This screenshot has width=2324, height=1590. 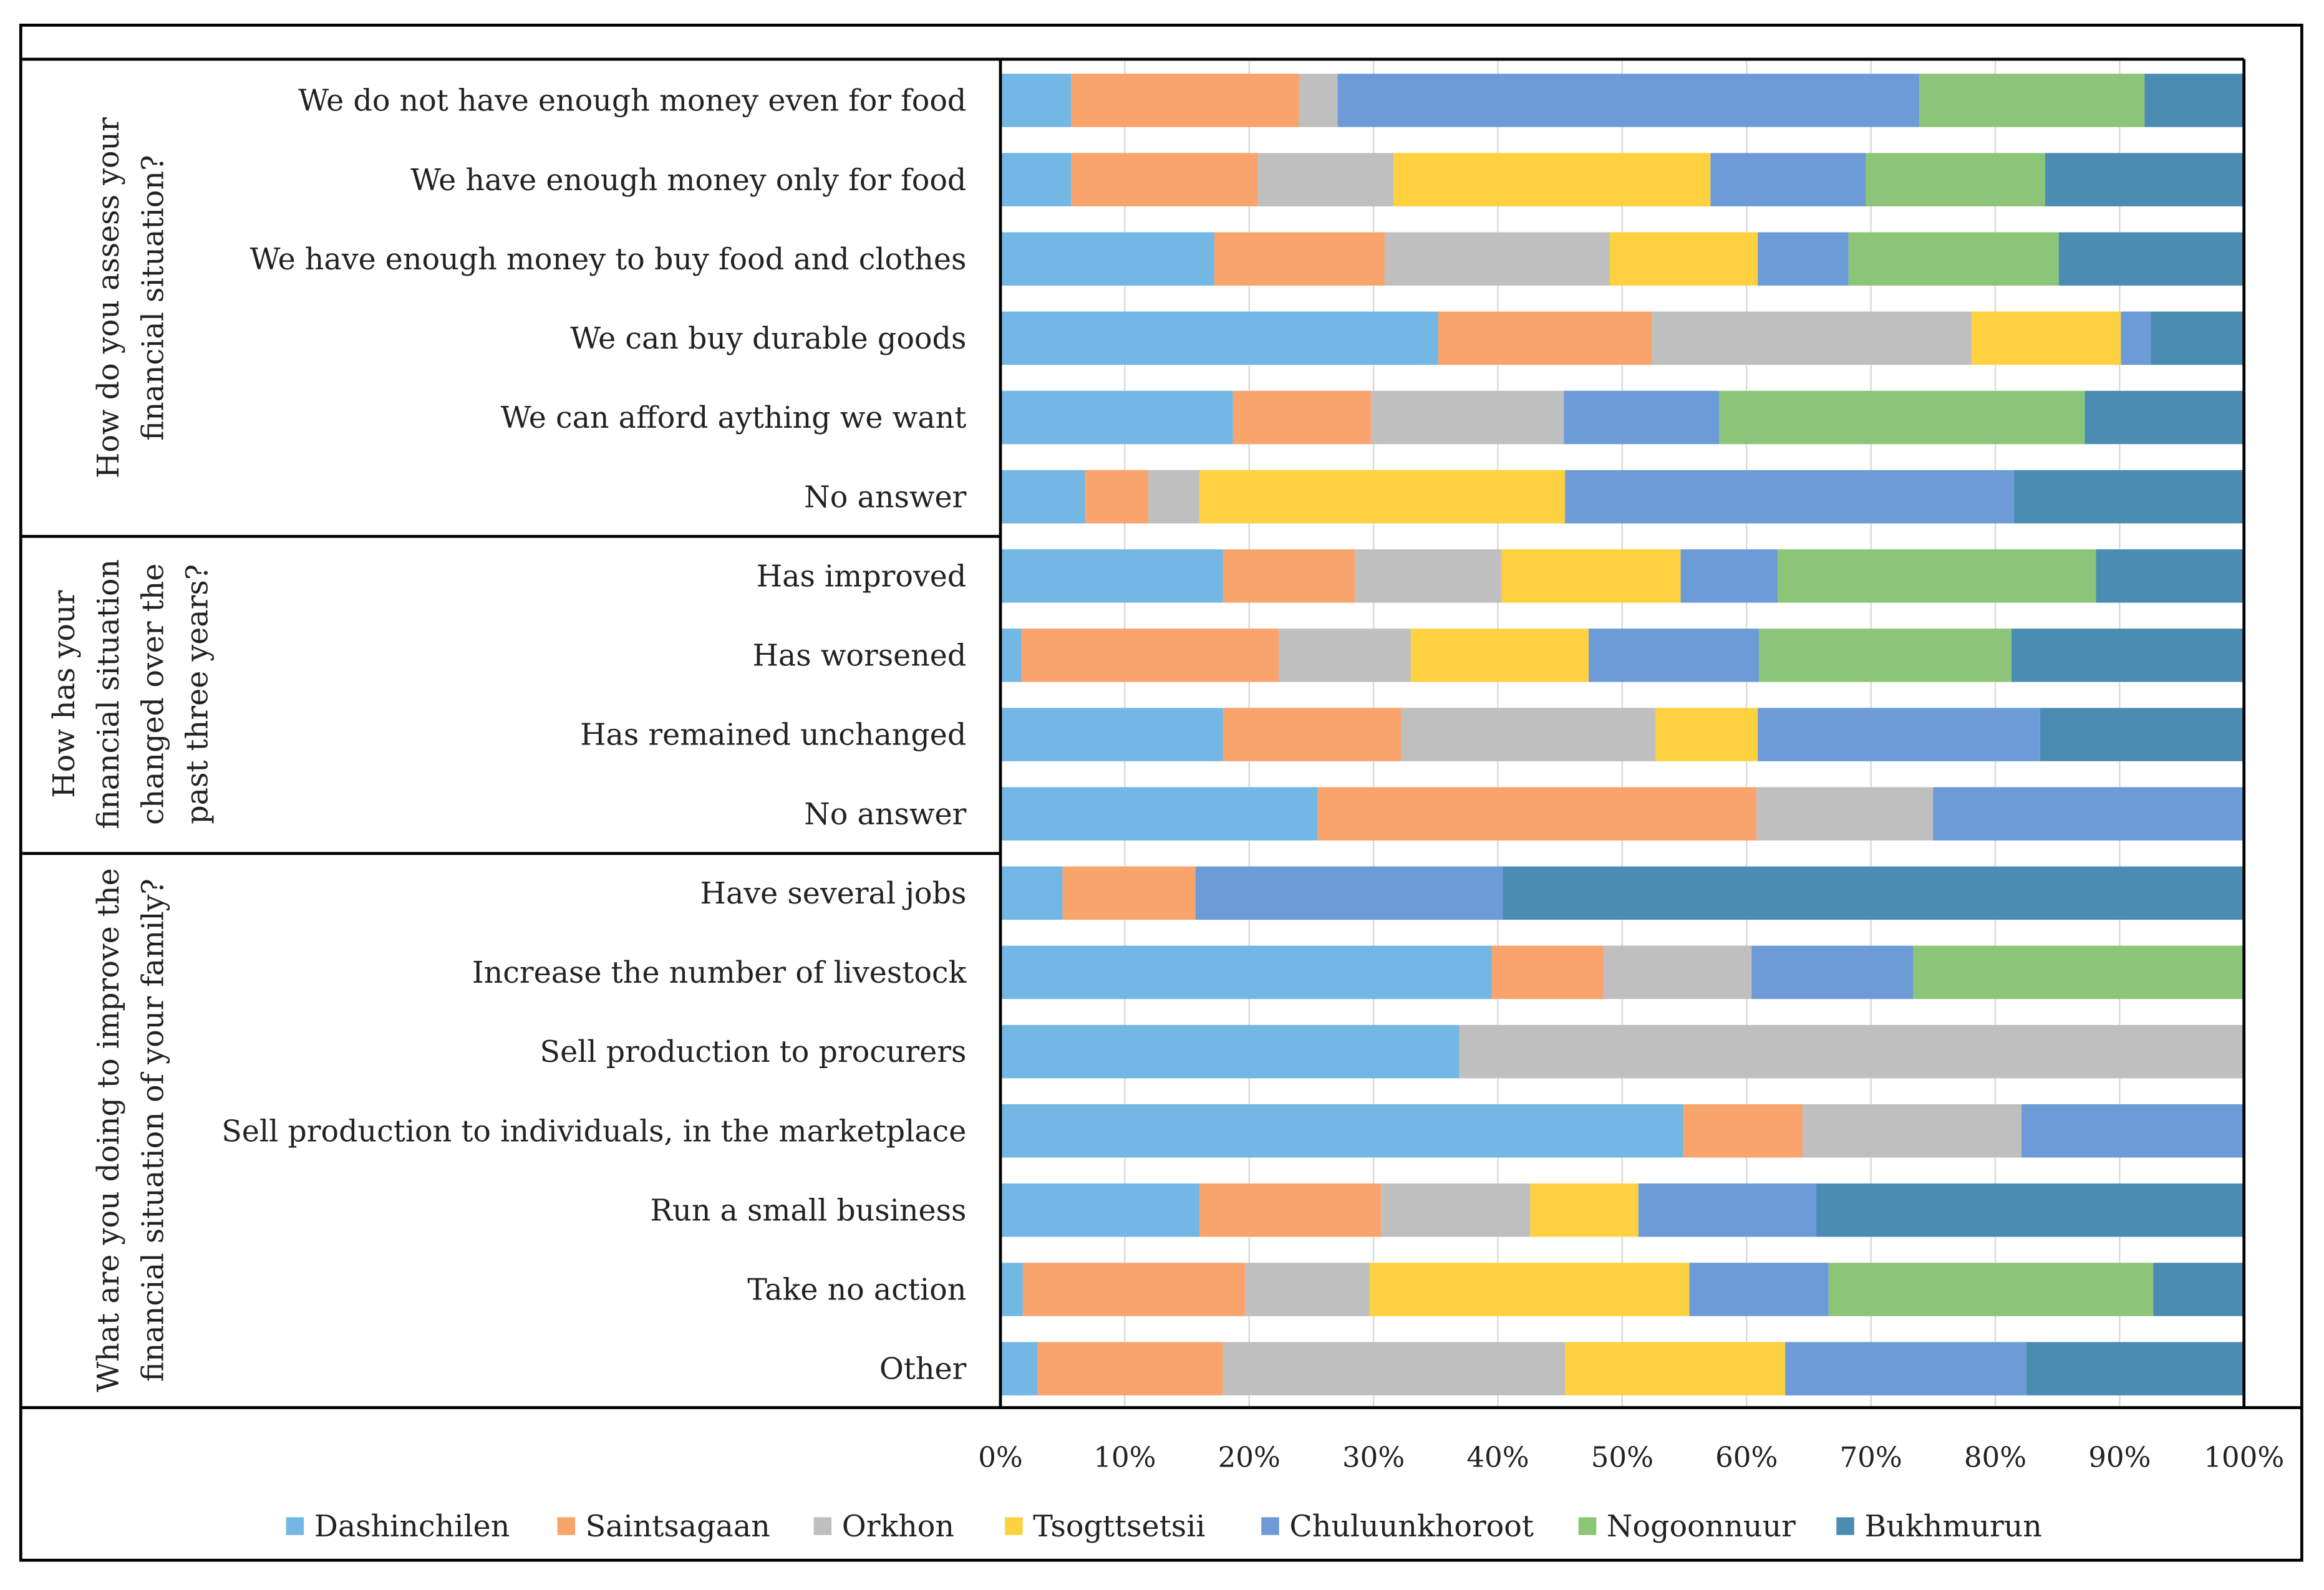 I want to click on x-tick-label: 10%, so click(x=1124, y=1457).